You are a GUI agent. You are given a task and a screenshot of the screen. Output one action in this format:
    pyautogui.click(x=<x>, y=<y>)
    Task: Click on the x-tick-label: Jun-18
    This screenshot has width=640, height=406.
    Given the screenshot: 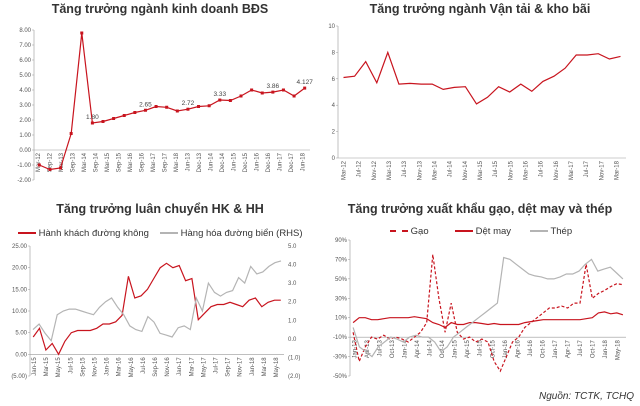 What is the action you would take?
    pyautogui.click(x=303, y=161)
    